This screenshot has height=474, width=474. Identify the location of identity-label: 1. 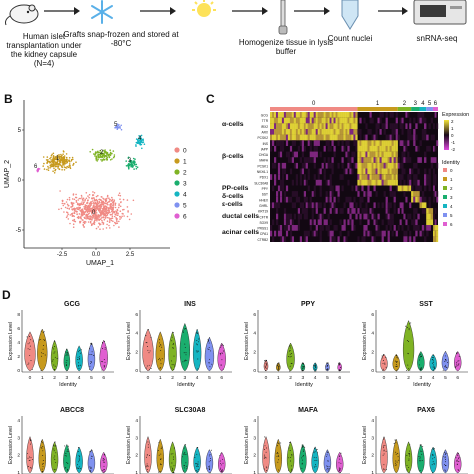
(451, 179).